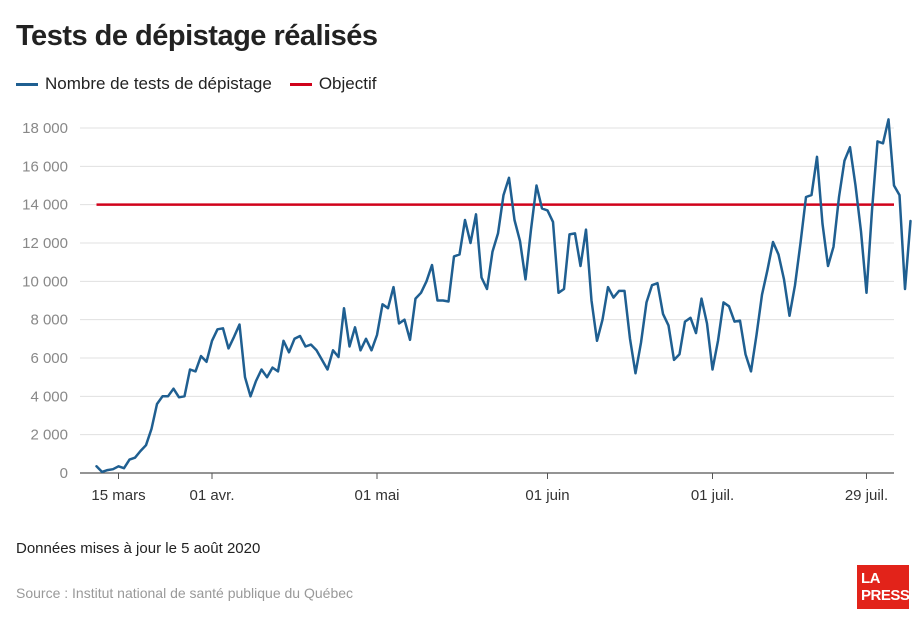  Describe the element at coordinates (45, 205) in the screenshot. I see `y-tick-label: 14 000` at that location.